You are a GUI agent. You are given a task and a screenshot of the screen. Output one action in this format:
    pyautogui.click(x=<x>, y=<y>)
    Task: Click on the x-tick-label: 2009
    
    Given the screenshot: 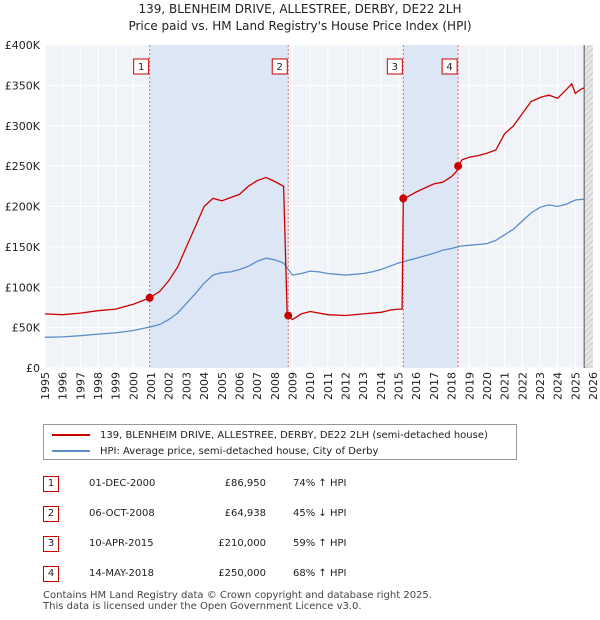 What is the action you would take?
    pyautogui.click(x=292, y=386)
    